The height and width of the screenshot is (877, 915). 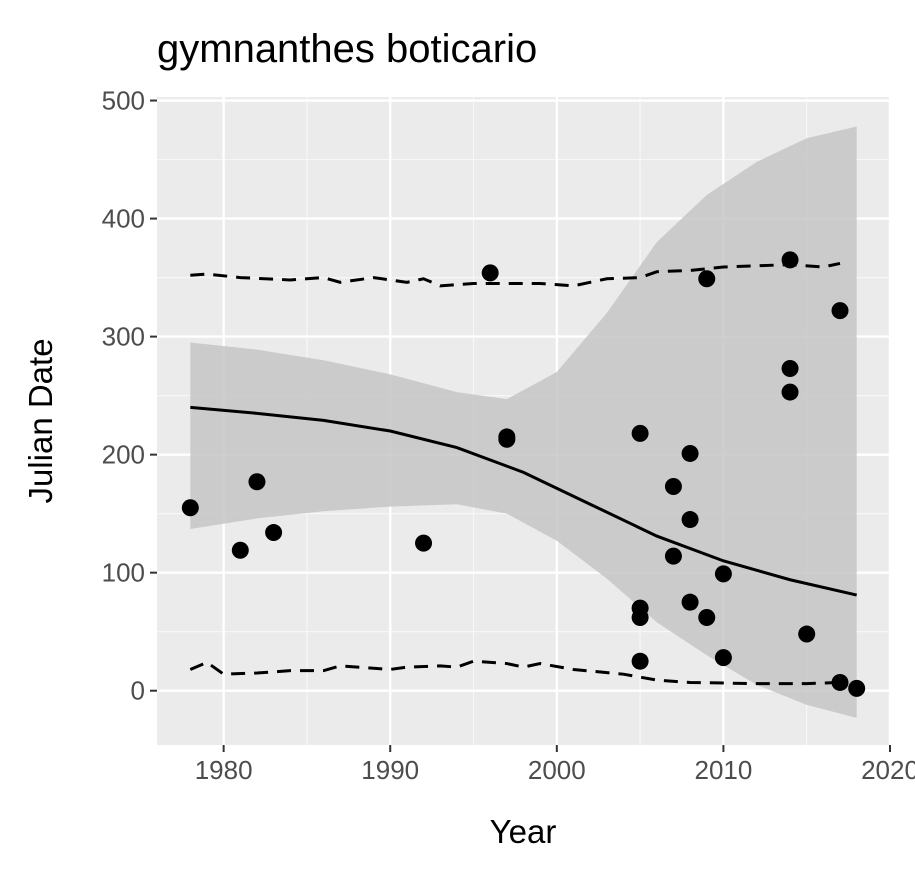 What do you see at coordinates (123, 219) in the screenshot?
I see `y-tick-label: 400` at bounding box center [123, 219].